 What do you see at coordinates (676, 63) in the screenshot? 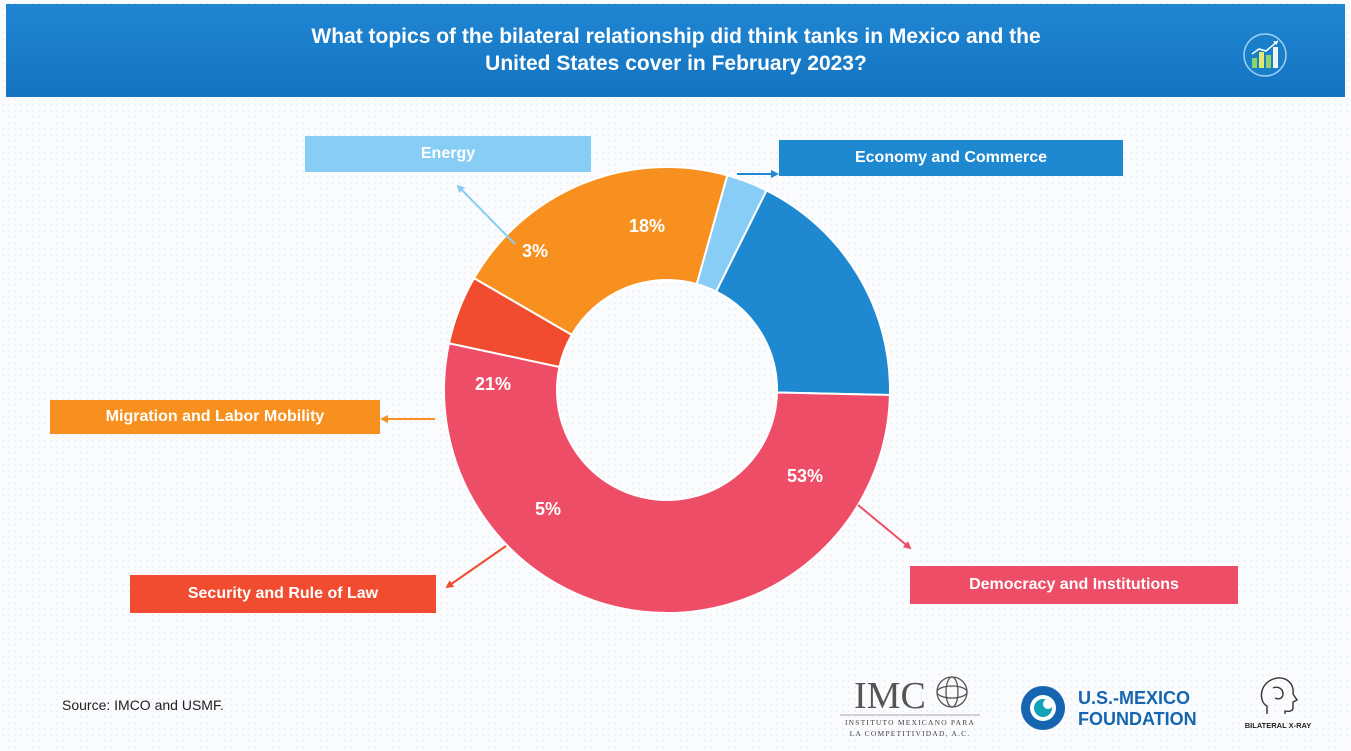
I see `title-line-2: United States cover in February 2023?` at bounding box center [676, 63].